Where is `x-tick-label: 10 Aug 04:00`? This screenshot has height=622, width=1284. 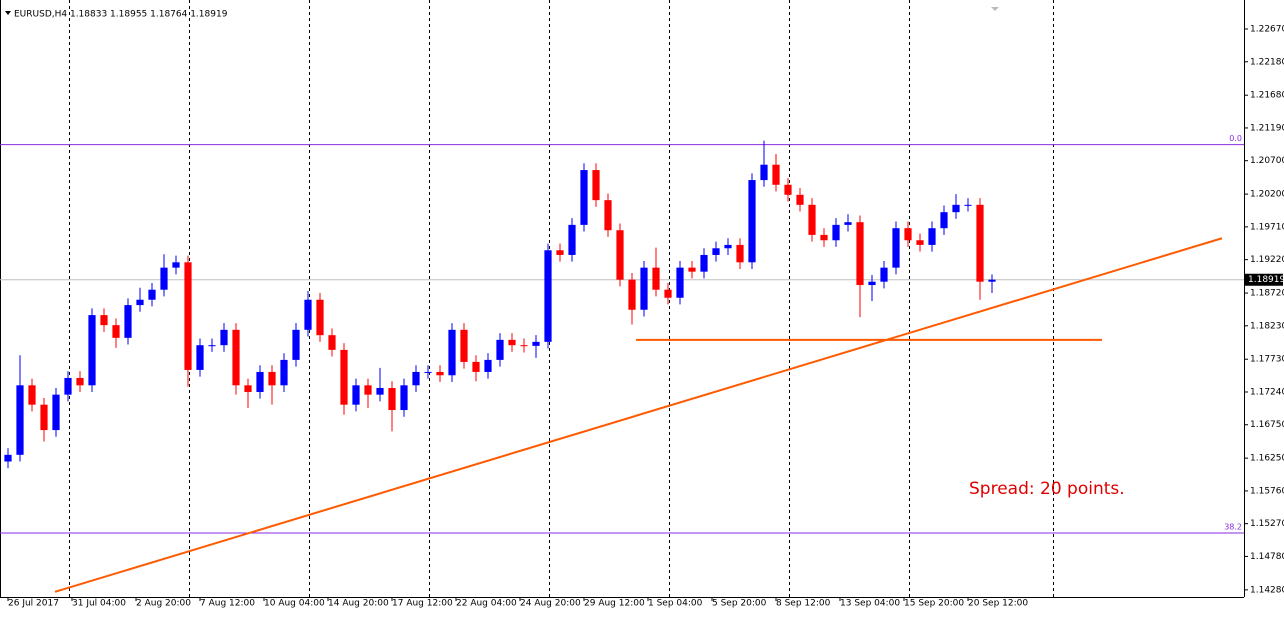 x-tick-label: 10 Aug 04:00 is located at coordinates (294, 604).